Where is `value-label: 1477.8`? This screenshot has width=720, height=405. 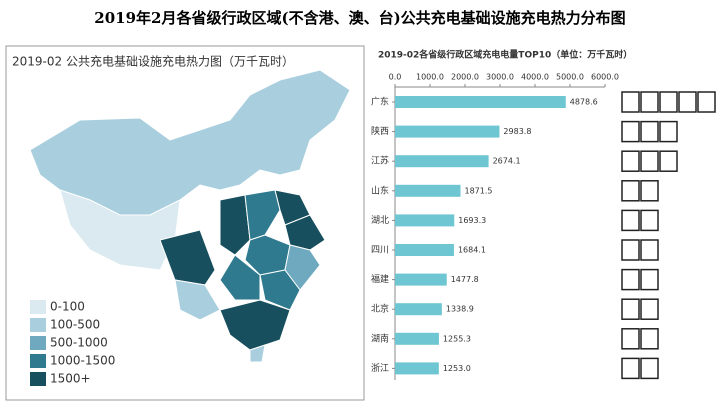 value-label: 1477.8 is located at coordinates (465, 279).